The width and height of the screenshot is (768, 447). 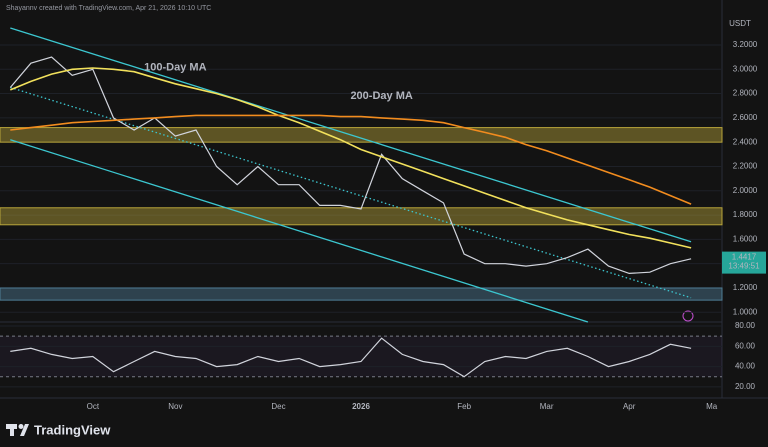 I want to click on price-box, so click(x=744, y=262).